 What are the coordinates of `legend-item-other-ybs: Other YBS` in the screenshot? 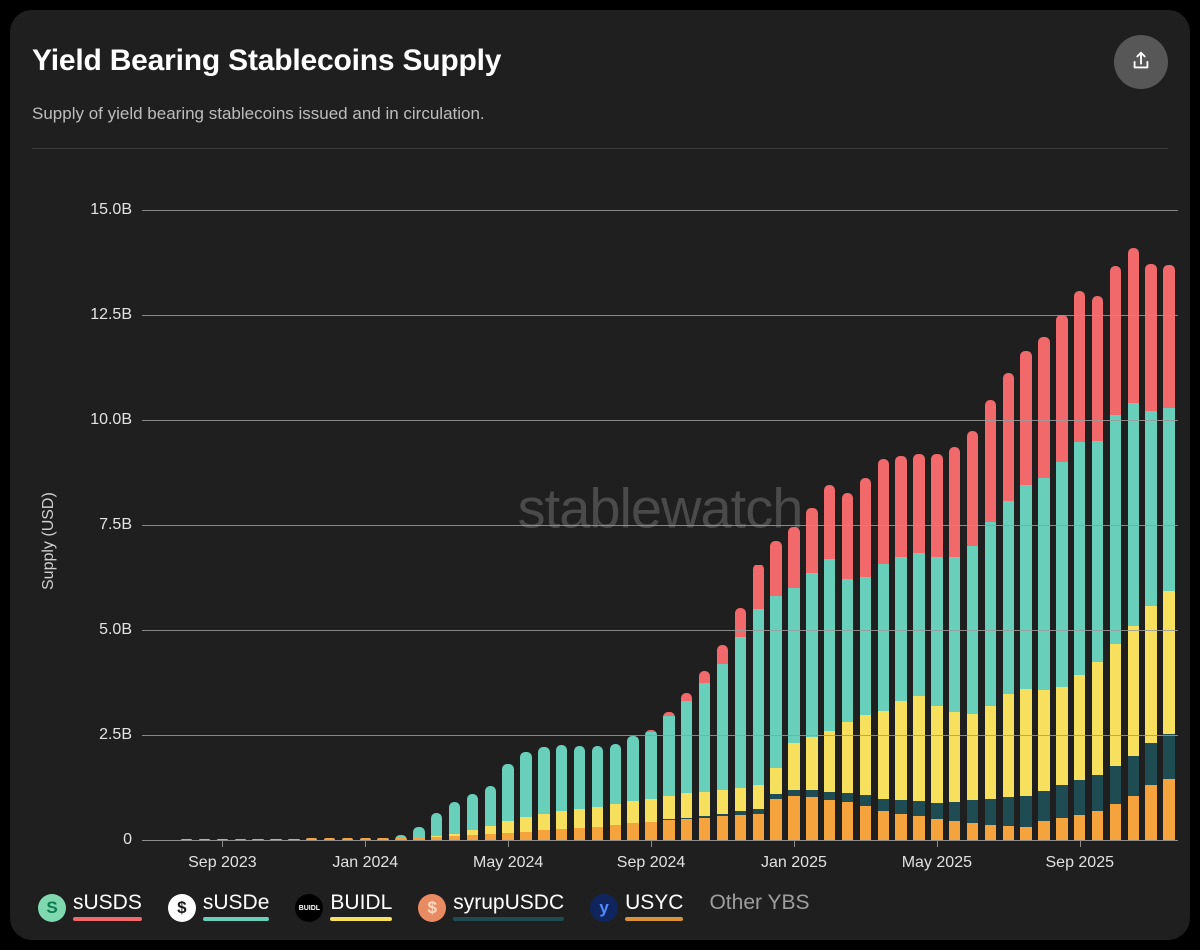 It's located at (759, 902).